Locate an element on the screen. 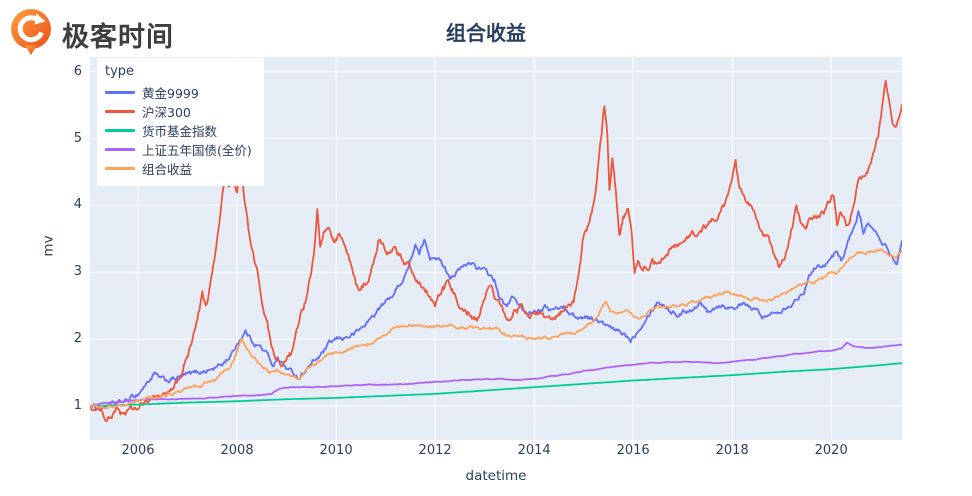  x-tick-2006: 2006 is located at coordinates (138, 450).